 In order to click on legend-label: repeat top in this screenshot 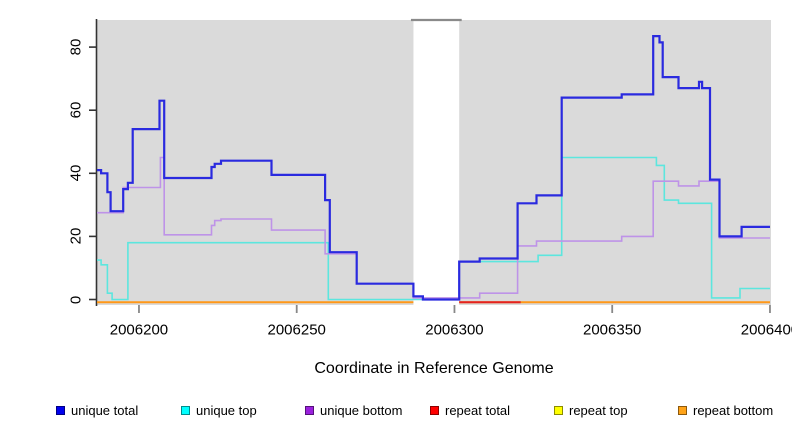, I will do `click(598, 410)`.